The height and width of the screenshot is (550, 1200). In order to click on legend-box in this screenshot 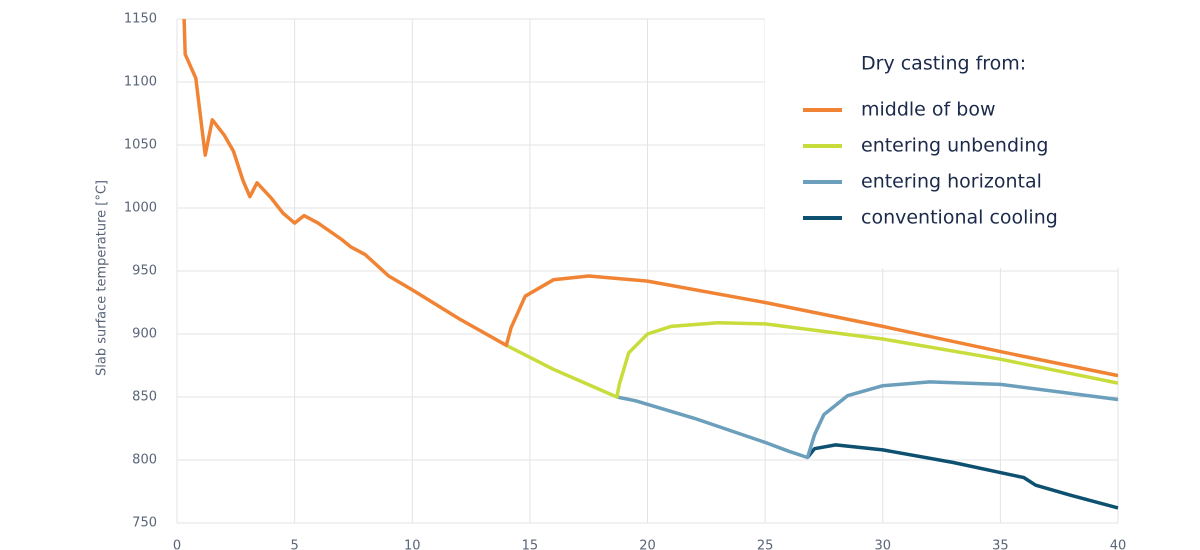, I will do `click(944, 142)`.